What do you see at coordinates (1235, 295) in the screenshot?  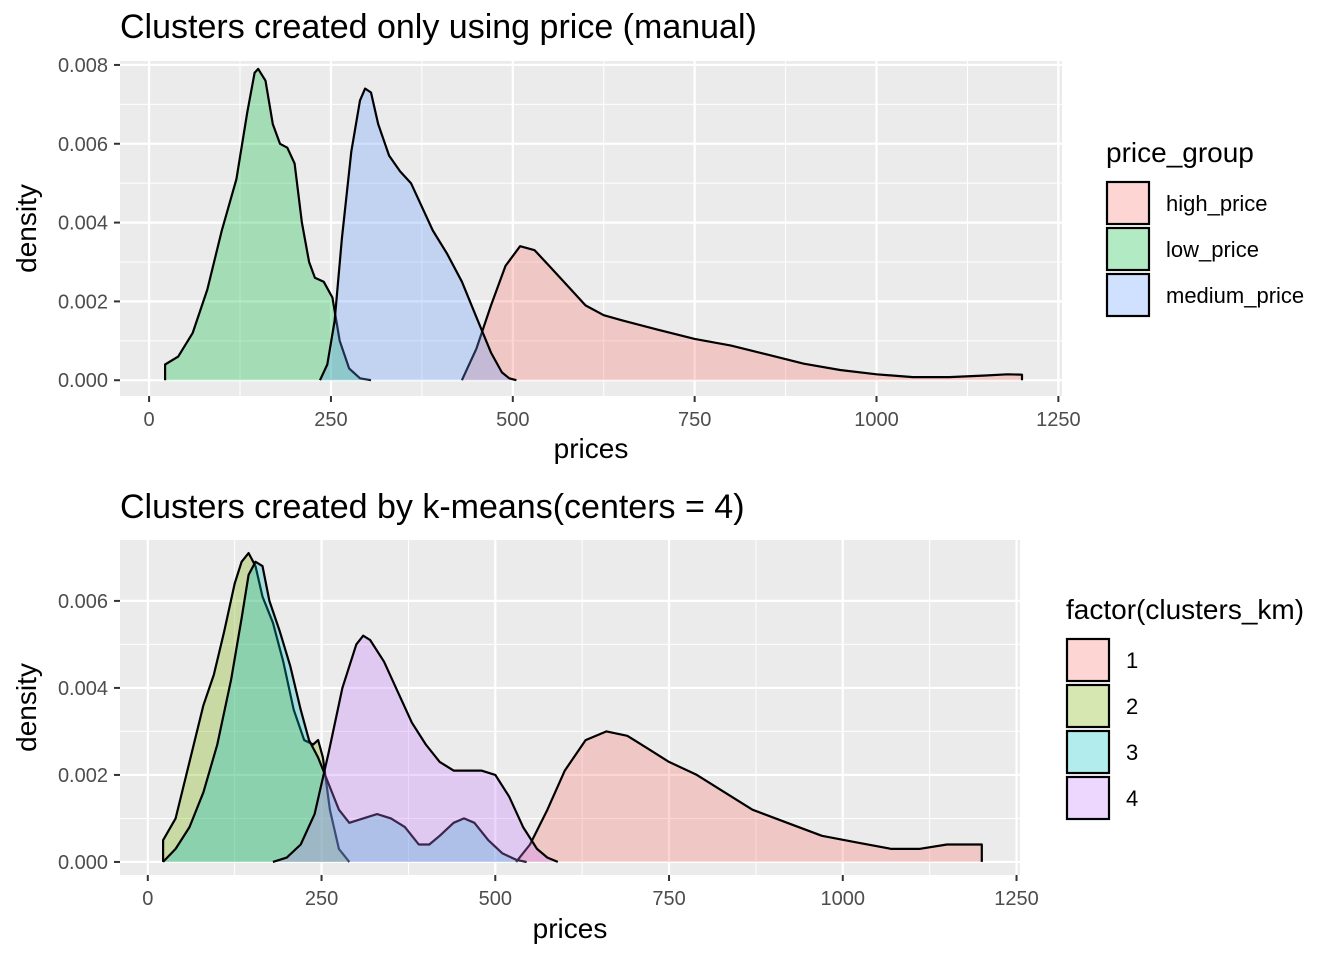 I see `legend-label-medium_price: medium_price` at bounding box center [1235, 295].